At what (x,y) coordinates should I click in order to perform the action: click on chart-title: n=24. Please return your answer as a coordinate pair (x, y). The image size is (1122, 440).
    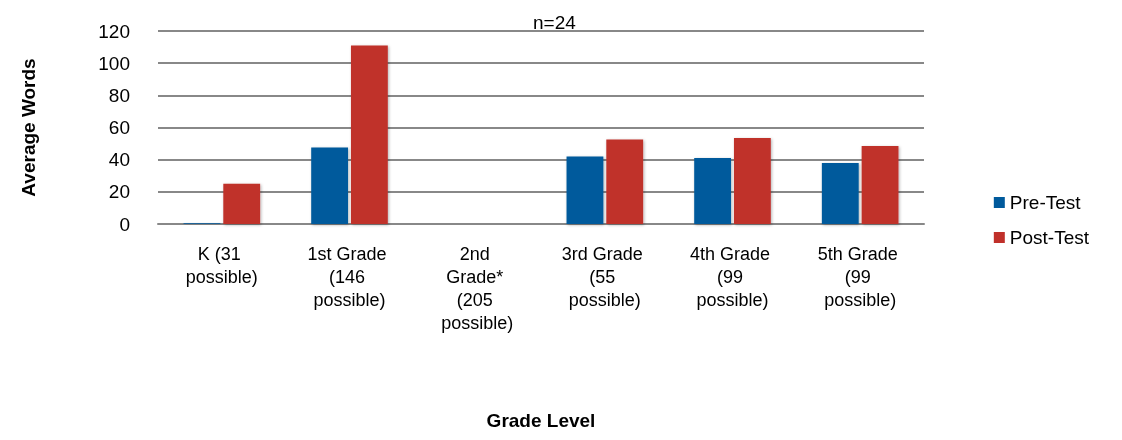
    Looking at the image, I should click on (555, 22).